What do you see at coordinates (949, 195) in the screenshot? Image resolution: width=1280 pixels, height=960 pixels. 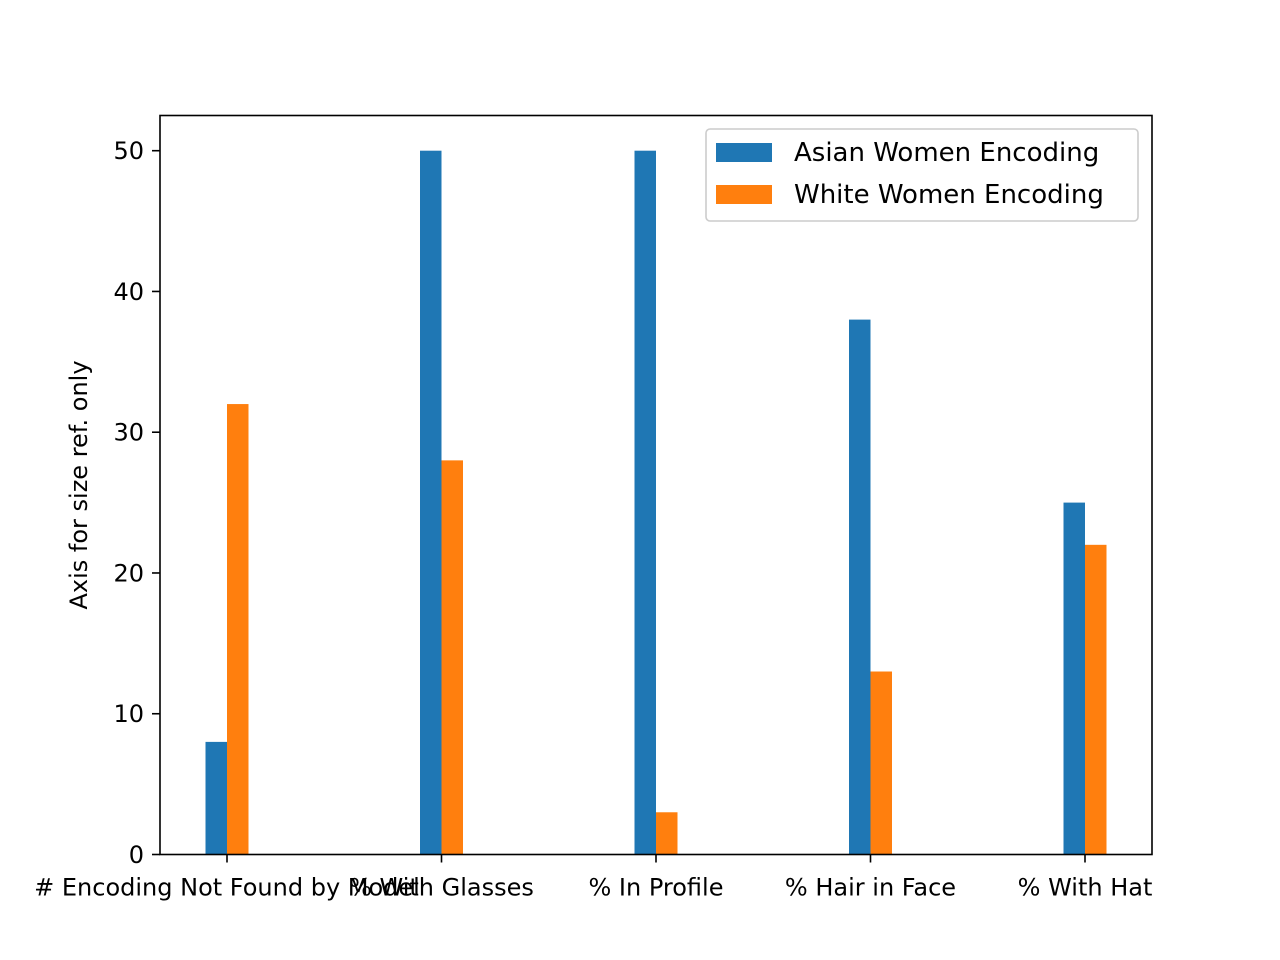 I see `legend-label-white: White Women Encoding` at bounding box center [949, 195].